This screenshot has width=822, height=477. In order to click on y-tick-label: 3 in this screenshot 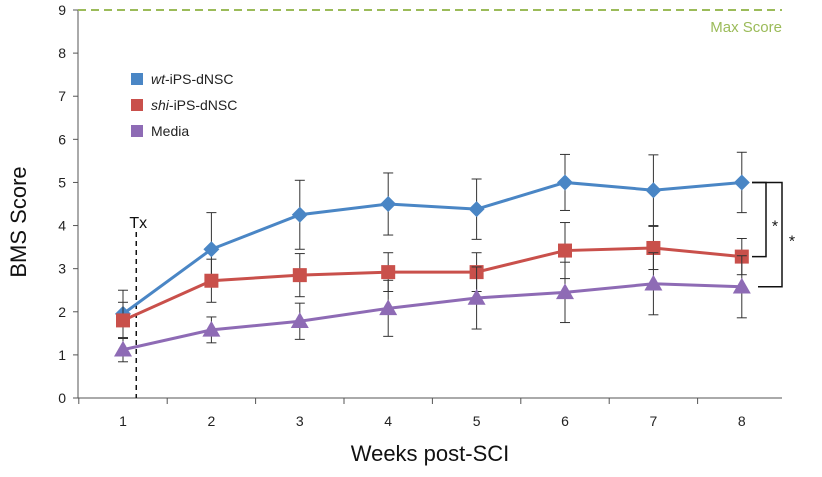, I will do `click(62, 269)`.